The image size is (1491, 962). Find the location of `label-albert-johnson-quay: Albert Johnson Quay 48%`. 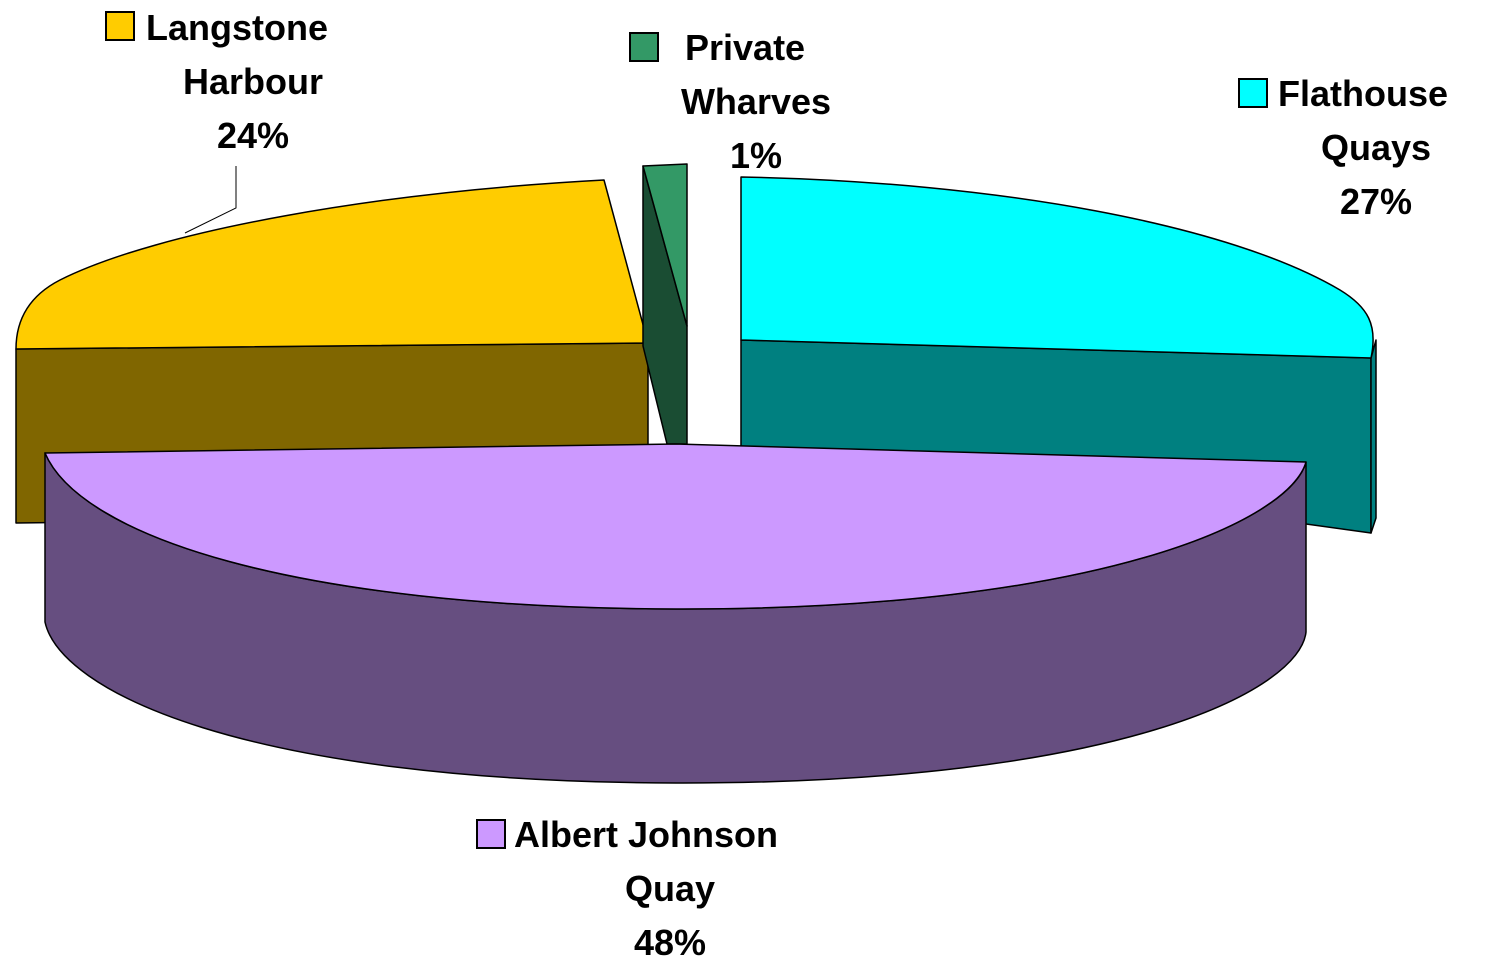

label-albert-johnson-quay: Albert Johnson Quay 48% is located at coordinates (627, 888).